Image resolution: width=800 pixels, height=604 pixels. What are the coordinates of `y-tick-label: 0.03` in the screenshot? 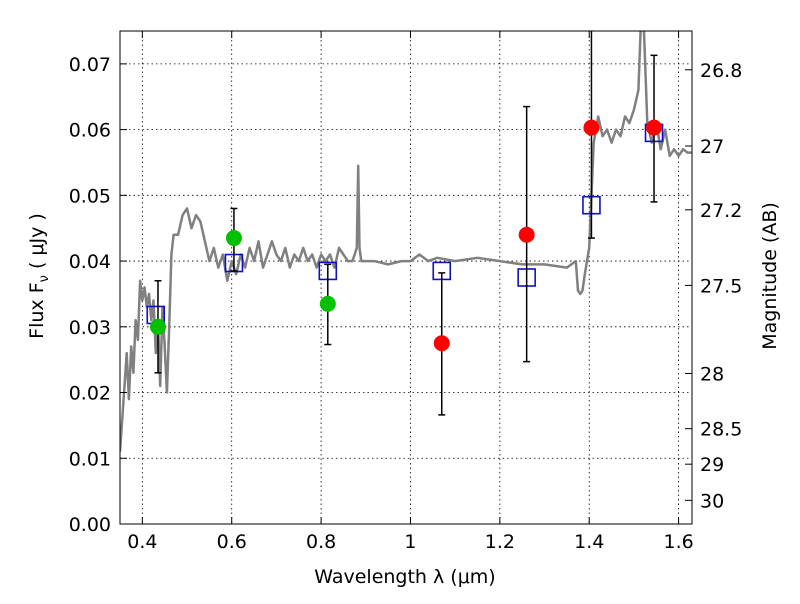 It's located at (90, 328).